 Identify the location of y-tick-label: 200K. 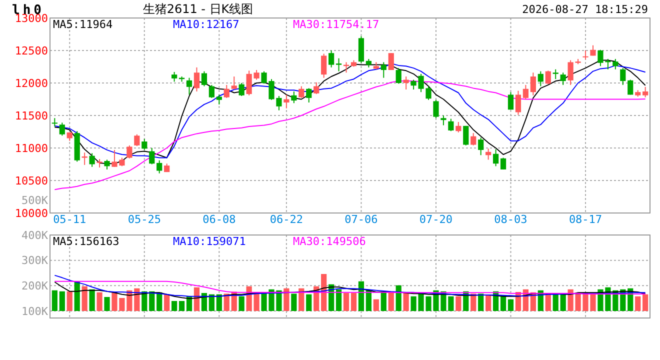
(35, 286).